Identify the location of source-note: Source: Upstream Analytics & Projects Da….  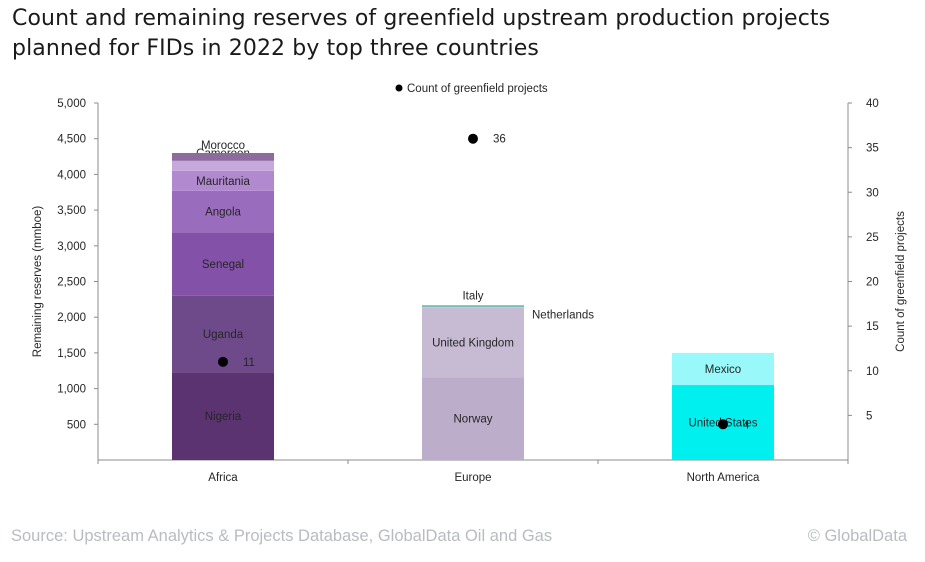
(282, 536).